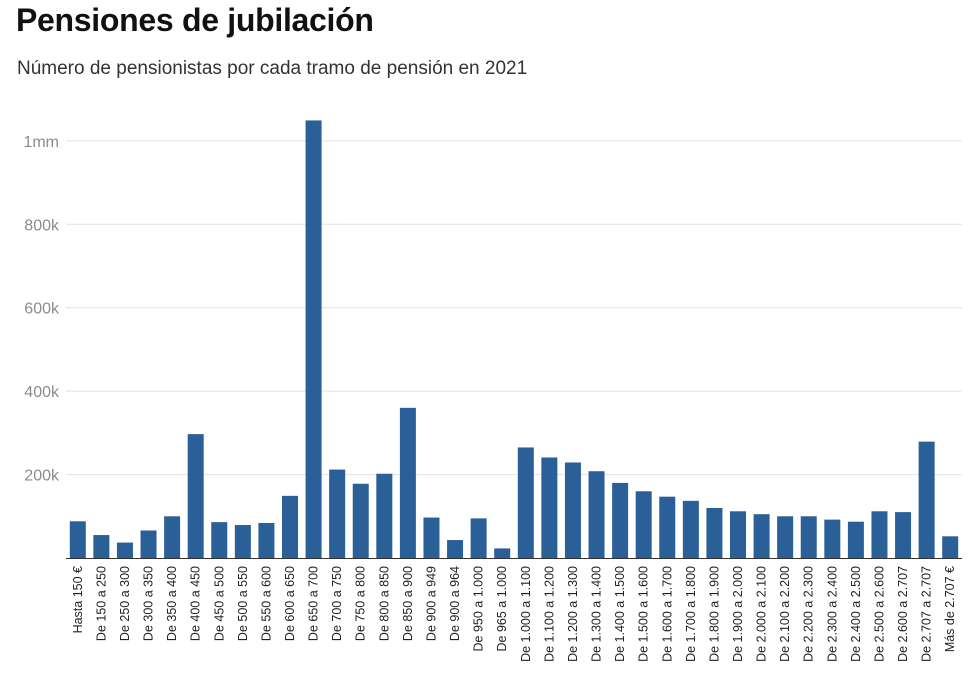 The width and height of the screenshot is (974, 688). Describe the element at coordinates (149, 603) in the screenshot. I see `x-tick-label: De 300 a 350` at that location.